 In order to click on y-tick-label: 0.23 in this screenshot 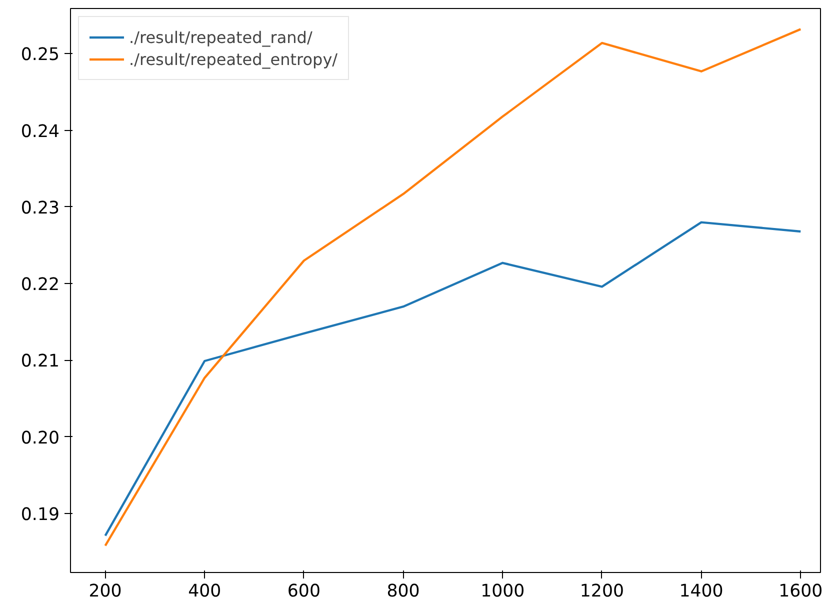, I will do `click(40, 208)`.